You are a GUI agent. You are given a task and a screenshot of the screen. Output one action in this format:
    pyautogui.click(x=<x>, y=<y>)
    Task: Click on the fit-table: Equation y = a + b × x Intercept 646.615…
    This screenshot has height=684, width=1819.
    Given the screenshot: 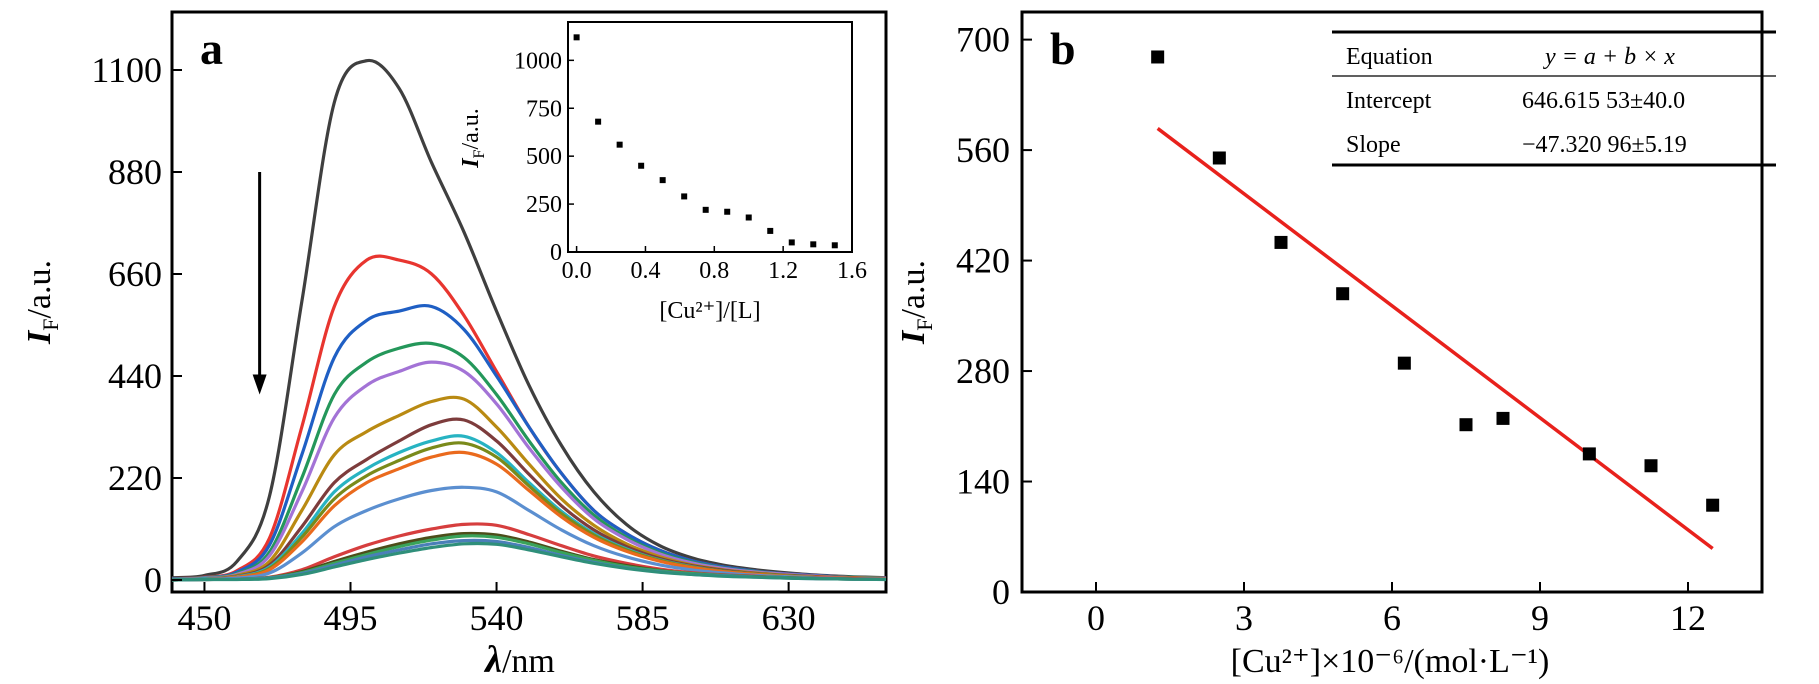 What is the action you would take?
    pyautogui.click(x=1554, y=98)
    